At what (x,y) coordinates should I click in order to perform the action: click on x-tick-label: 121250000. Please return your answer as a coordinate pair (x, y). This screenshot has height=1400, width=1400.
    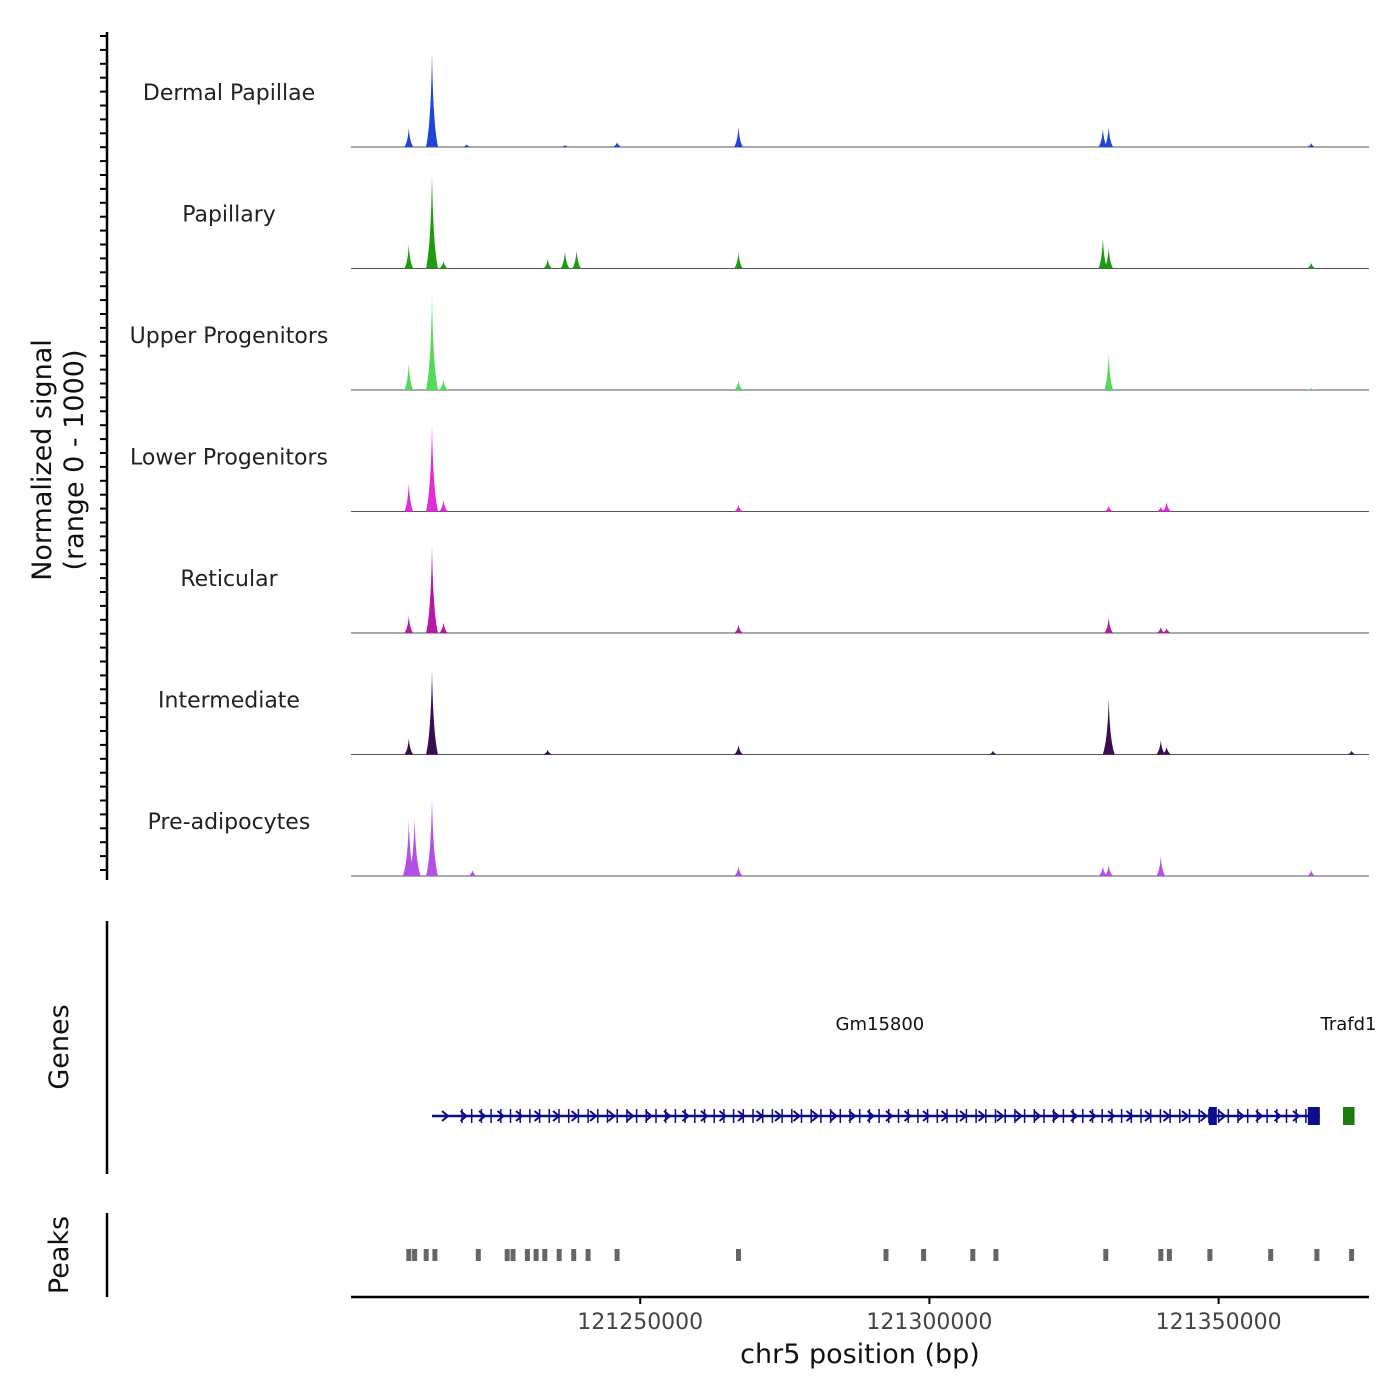
    Looking at the image, I should click on (640, 1322).